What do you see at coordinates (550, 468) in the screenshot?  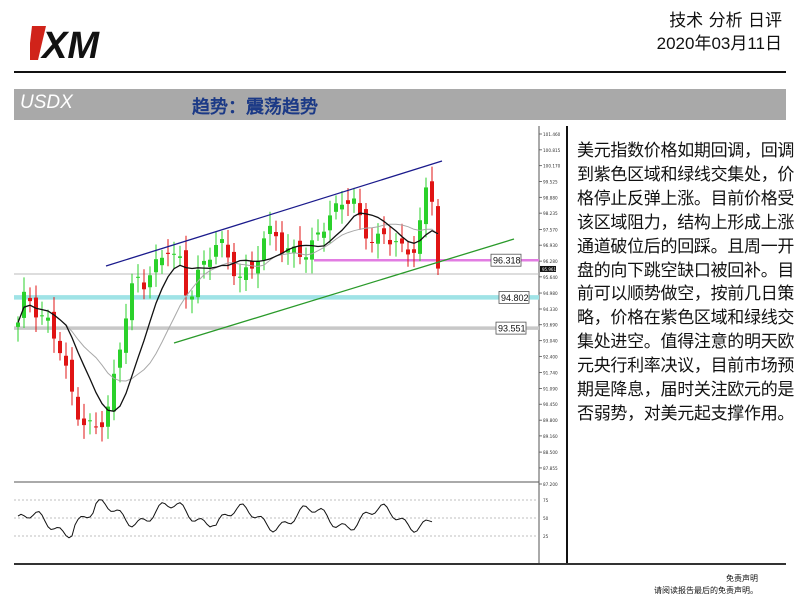 I see `price-tick-label: 87.855` at bounding box center [550, 468].